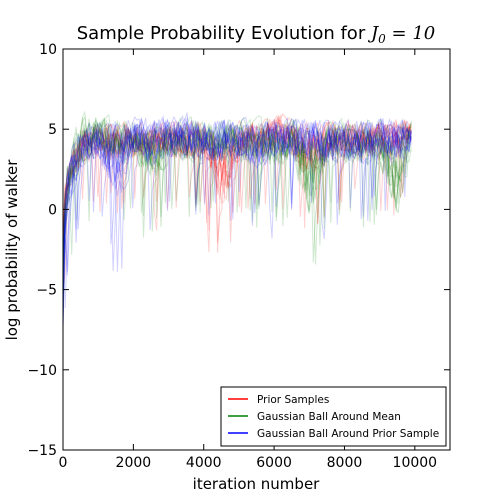 This screenshot has width=500, height=504. What do you see at coordinates (52, 210) in the screenshot?
I see `y-tick-label: 0` at bounding box center [52, 210].